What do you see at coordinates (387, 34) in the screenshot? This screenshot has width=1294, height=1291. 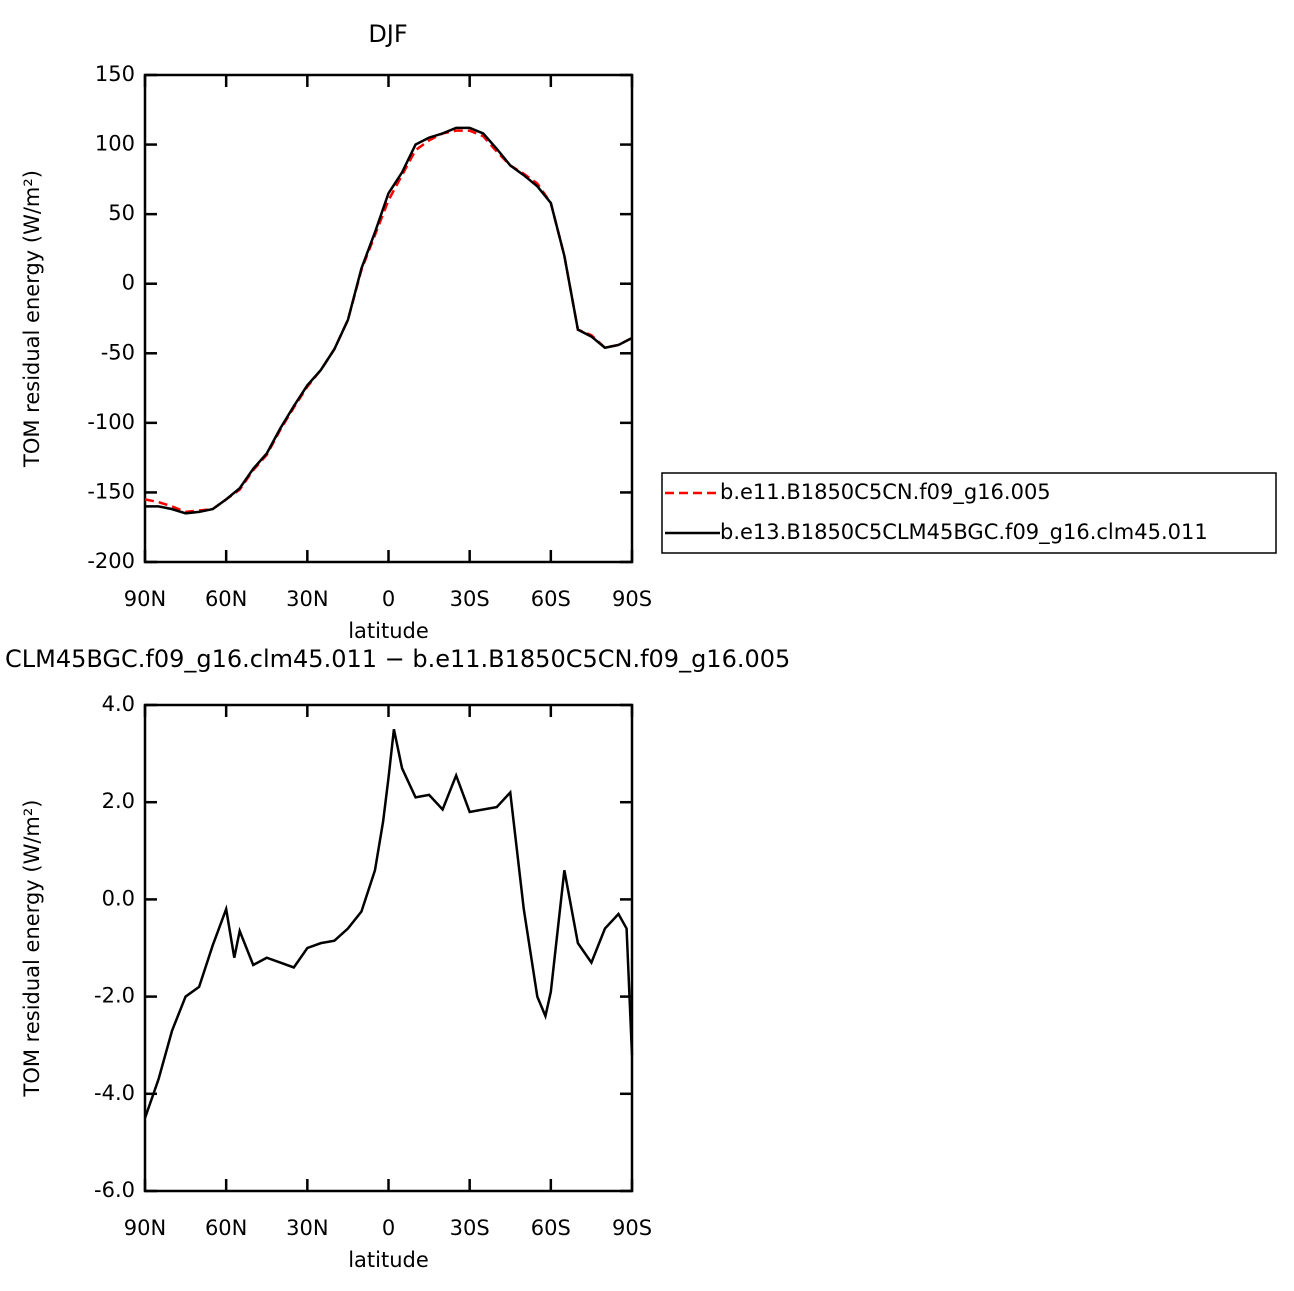 I see `chart-title: DJF` at bounding box center [387, 34].